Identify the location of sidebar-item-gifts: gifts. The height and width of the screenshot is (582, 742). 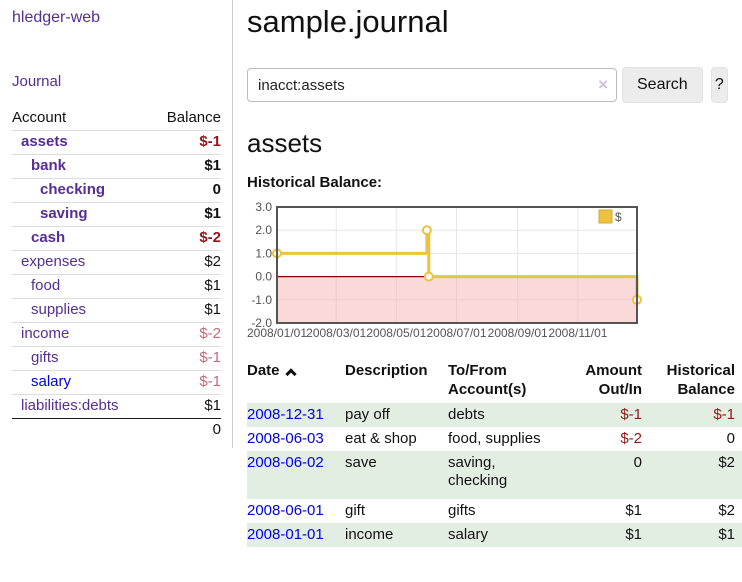
(45, 357).